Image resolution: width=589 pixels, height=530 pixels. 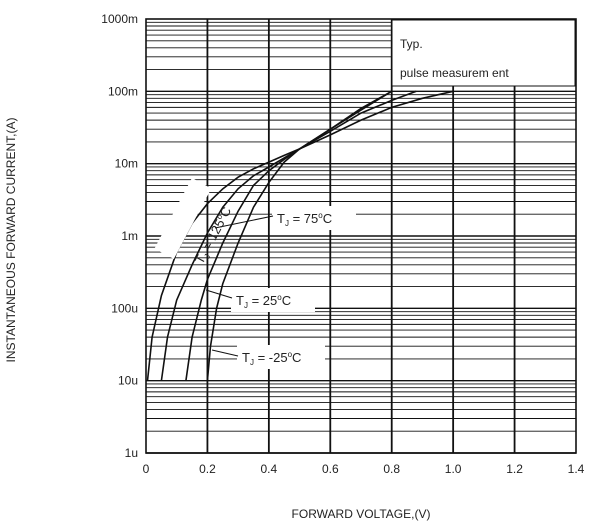 I want to click on y-tick-label: 10m, so click(x=126, y=164).